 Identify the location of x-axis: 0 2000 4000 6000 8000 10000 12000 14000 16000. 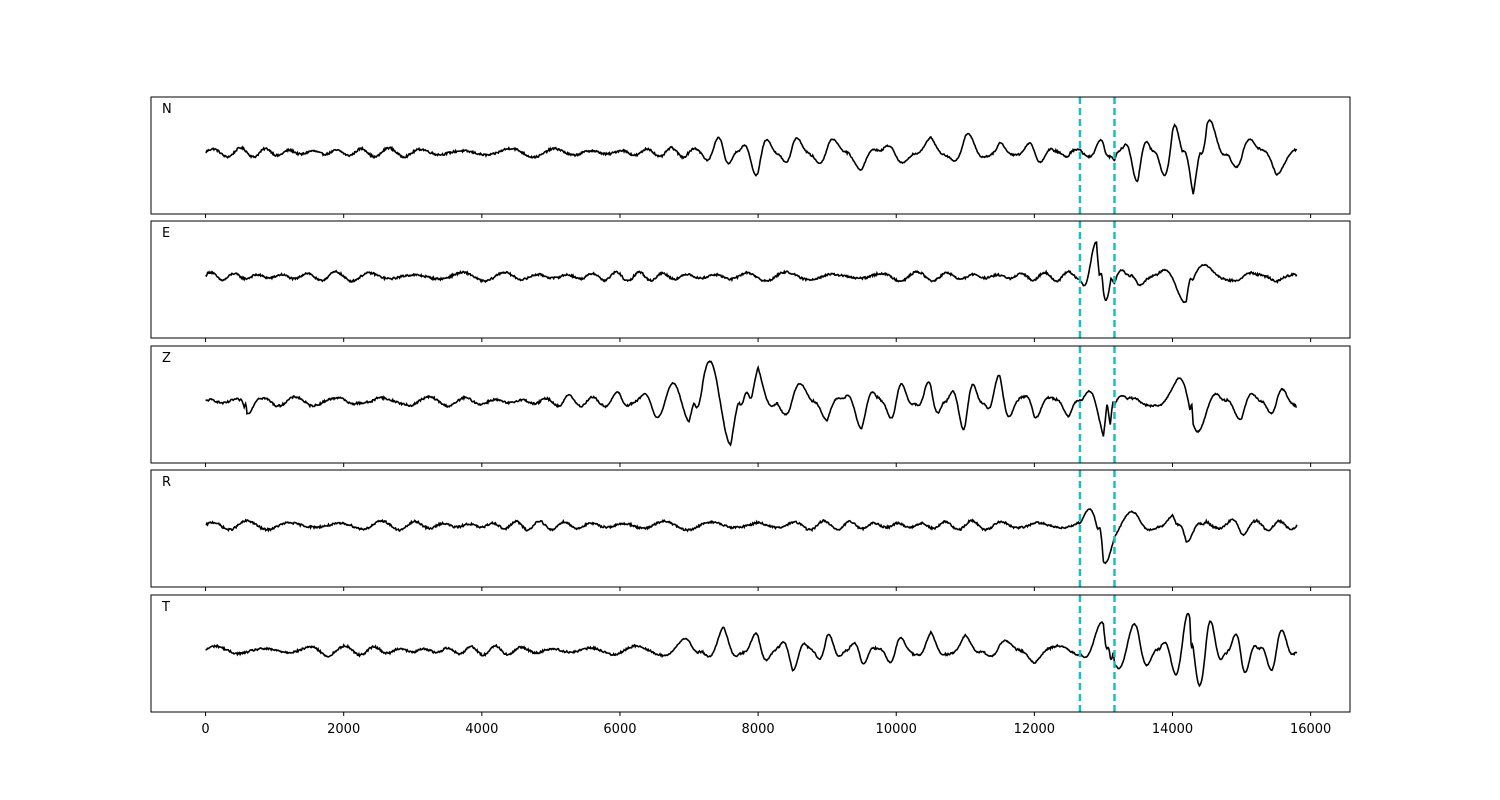
(766, 729).